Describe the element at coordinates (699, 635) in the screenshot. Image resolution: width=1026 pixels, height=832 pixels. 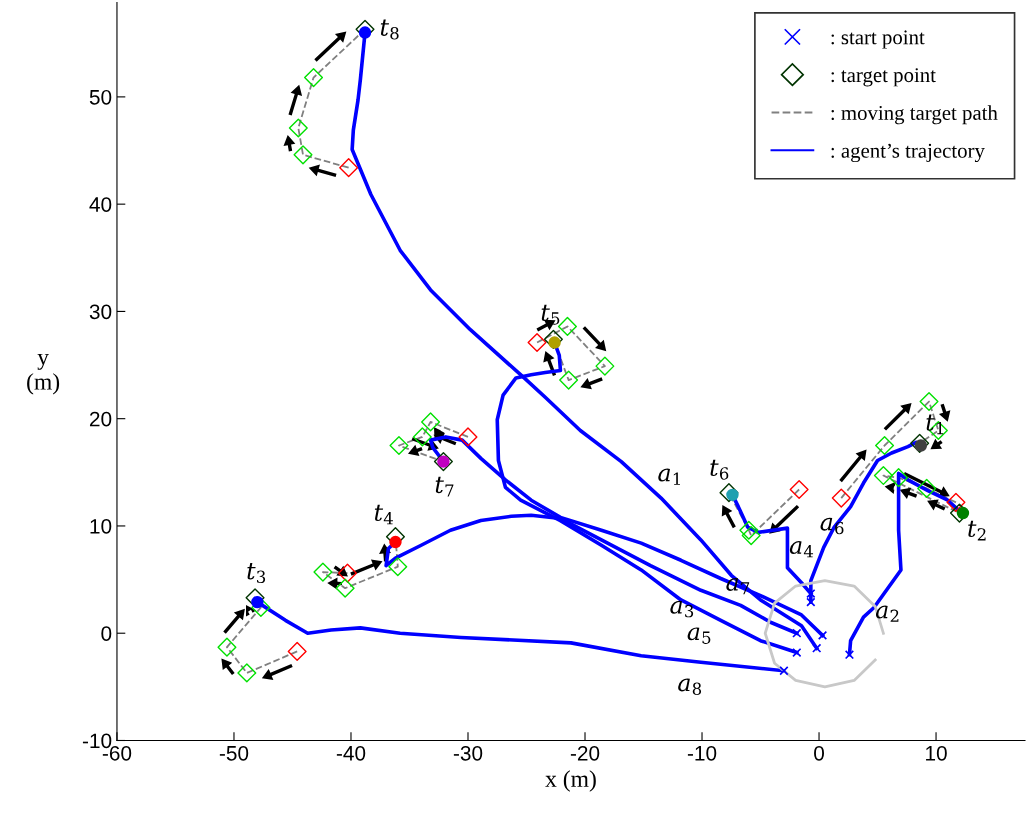
I see `annotation: a$_{5}$` at that location.